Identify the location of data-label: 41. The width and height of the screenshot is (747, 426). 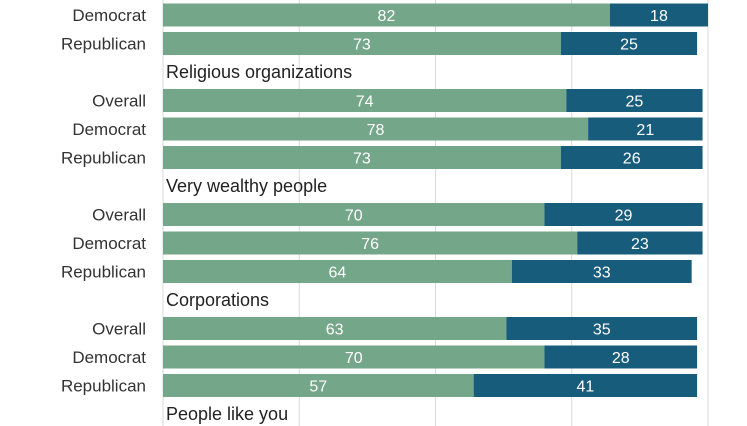
(585, 387).